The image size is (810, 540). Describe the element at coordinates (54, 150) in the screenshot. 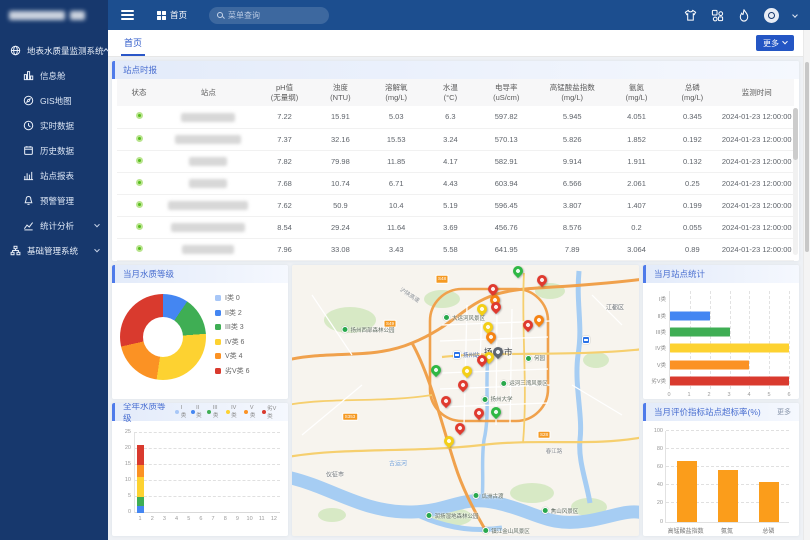

I see `sidebar-item-历史数据: 历史数据` at that location.